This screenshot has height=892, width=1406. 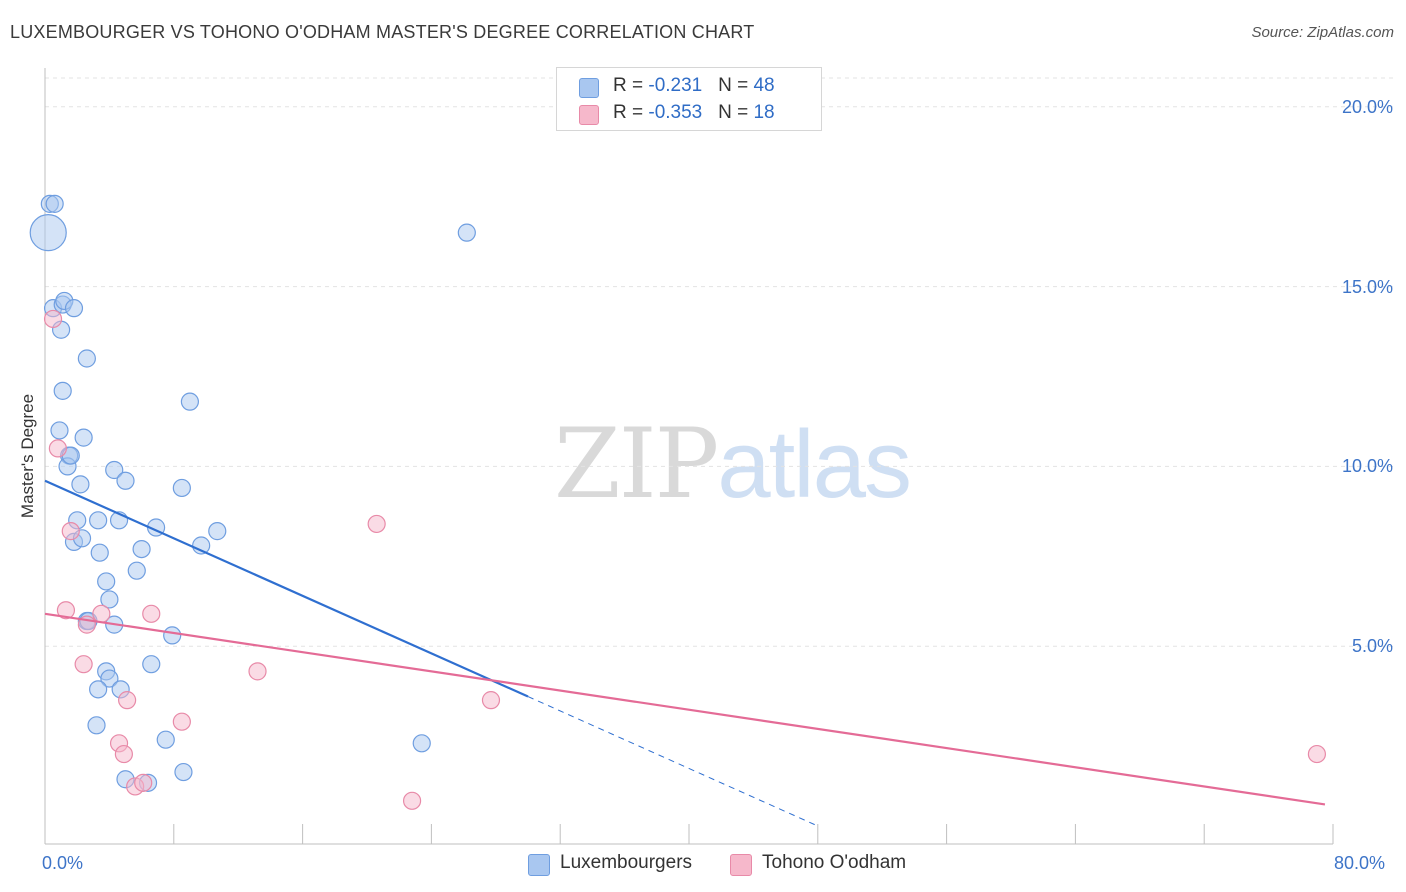 What do you see at coordinates (1372, 646) in the screenshot?
I see `y-tick-label: 5.0%` at bounding box center [1372, 646].